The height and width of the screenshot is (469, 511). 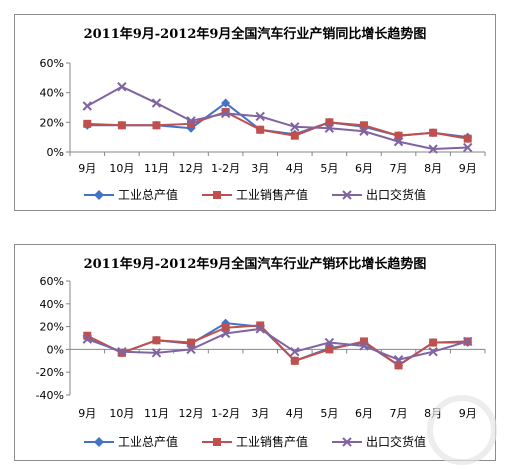 What do you see at coordinates (50, 395) in the screenshot?
I see `y-tick-label: -40%` at bounding box center [50, 395].